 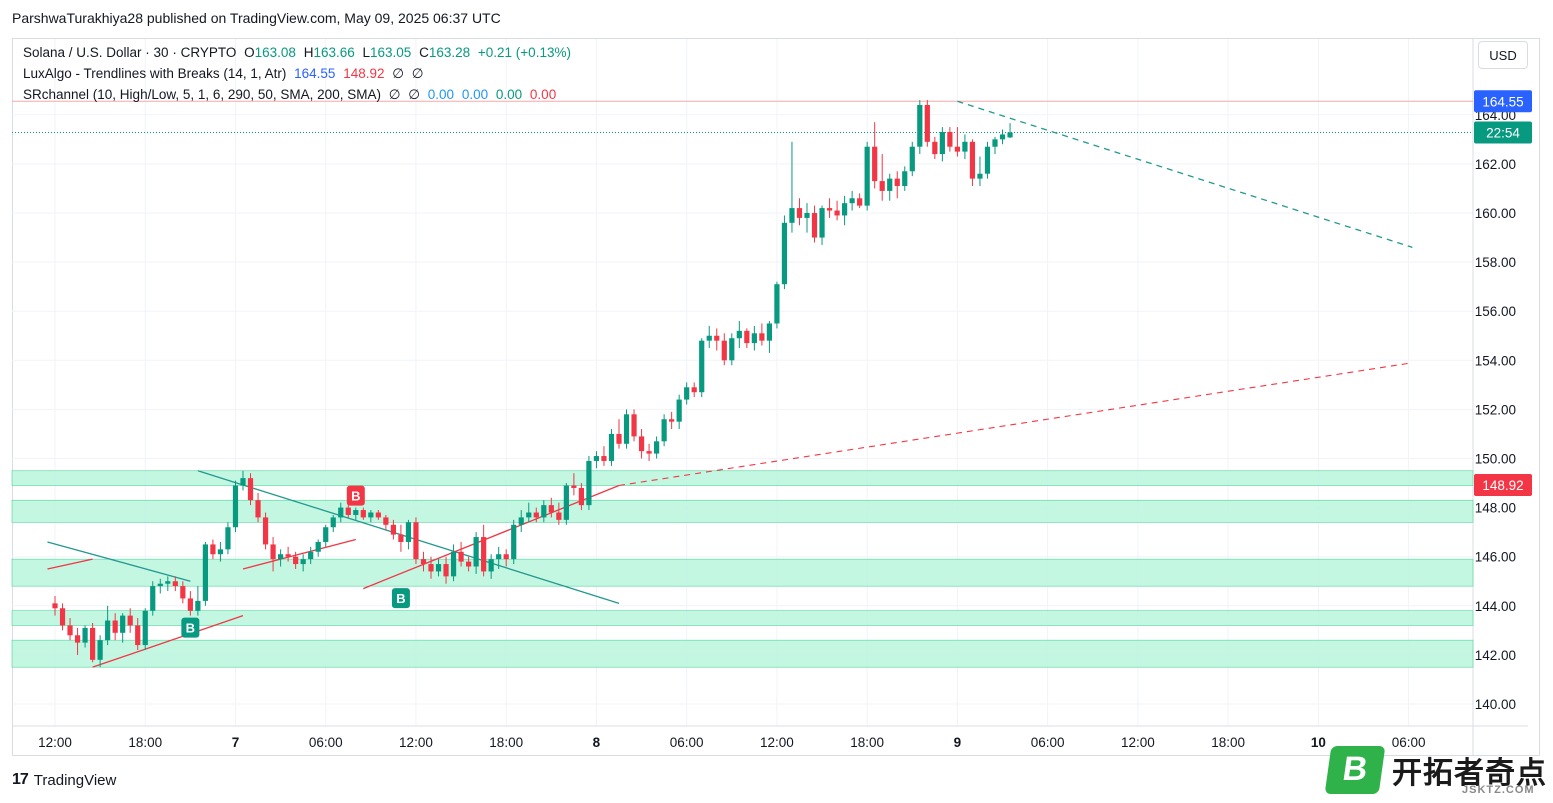 What do you see at coordinates (1185, 174) in the screenshot?
I see `resistance-trendline` at bounding box center [1185, 174].